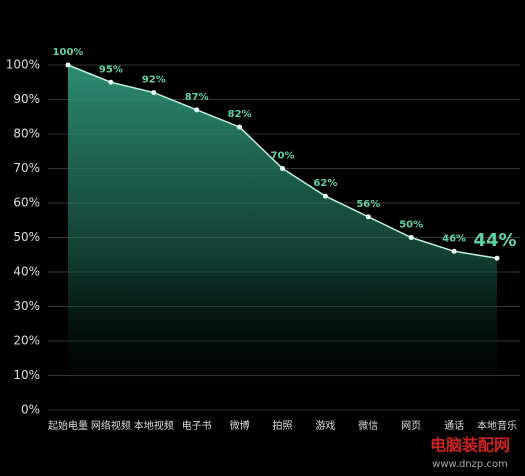 The image size is (525, 476). What do you see at coordinates (26, 203) in the screenshot?
I see `y-tick-label: 60%` at bounding box center [26, 203].